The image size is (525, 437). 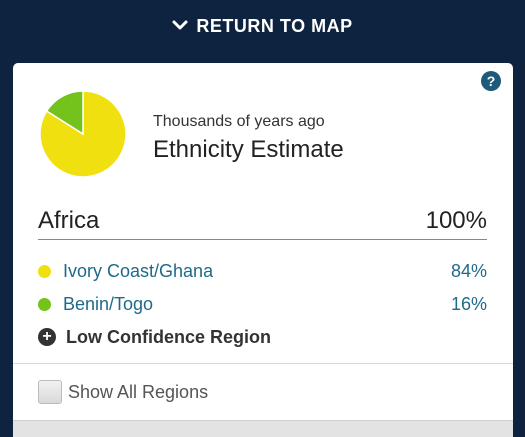 I want to click on subtitle: Thousands of years ago, so click(x=239, y=121).